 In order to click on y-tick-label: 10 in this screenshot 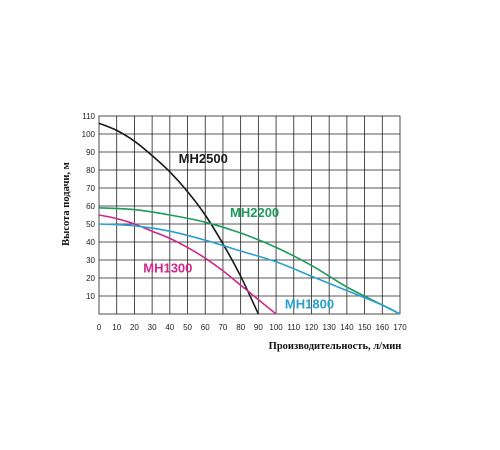, I will do `click(90, 296)`.